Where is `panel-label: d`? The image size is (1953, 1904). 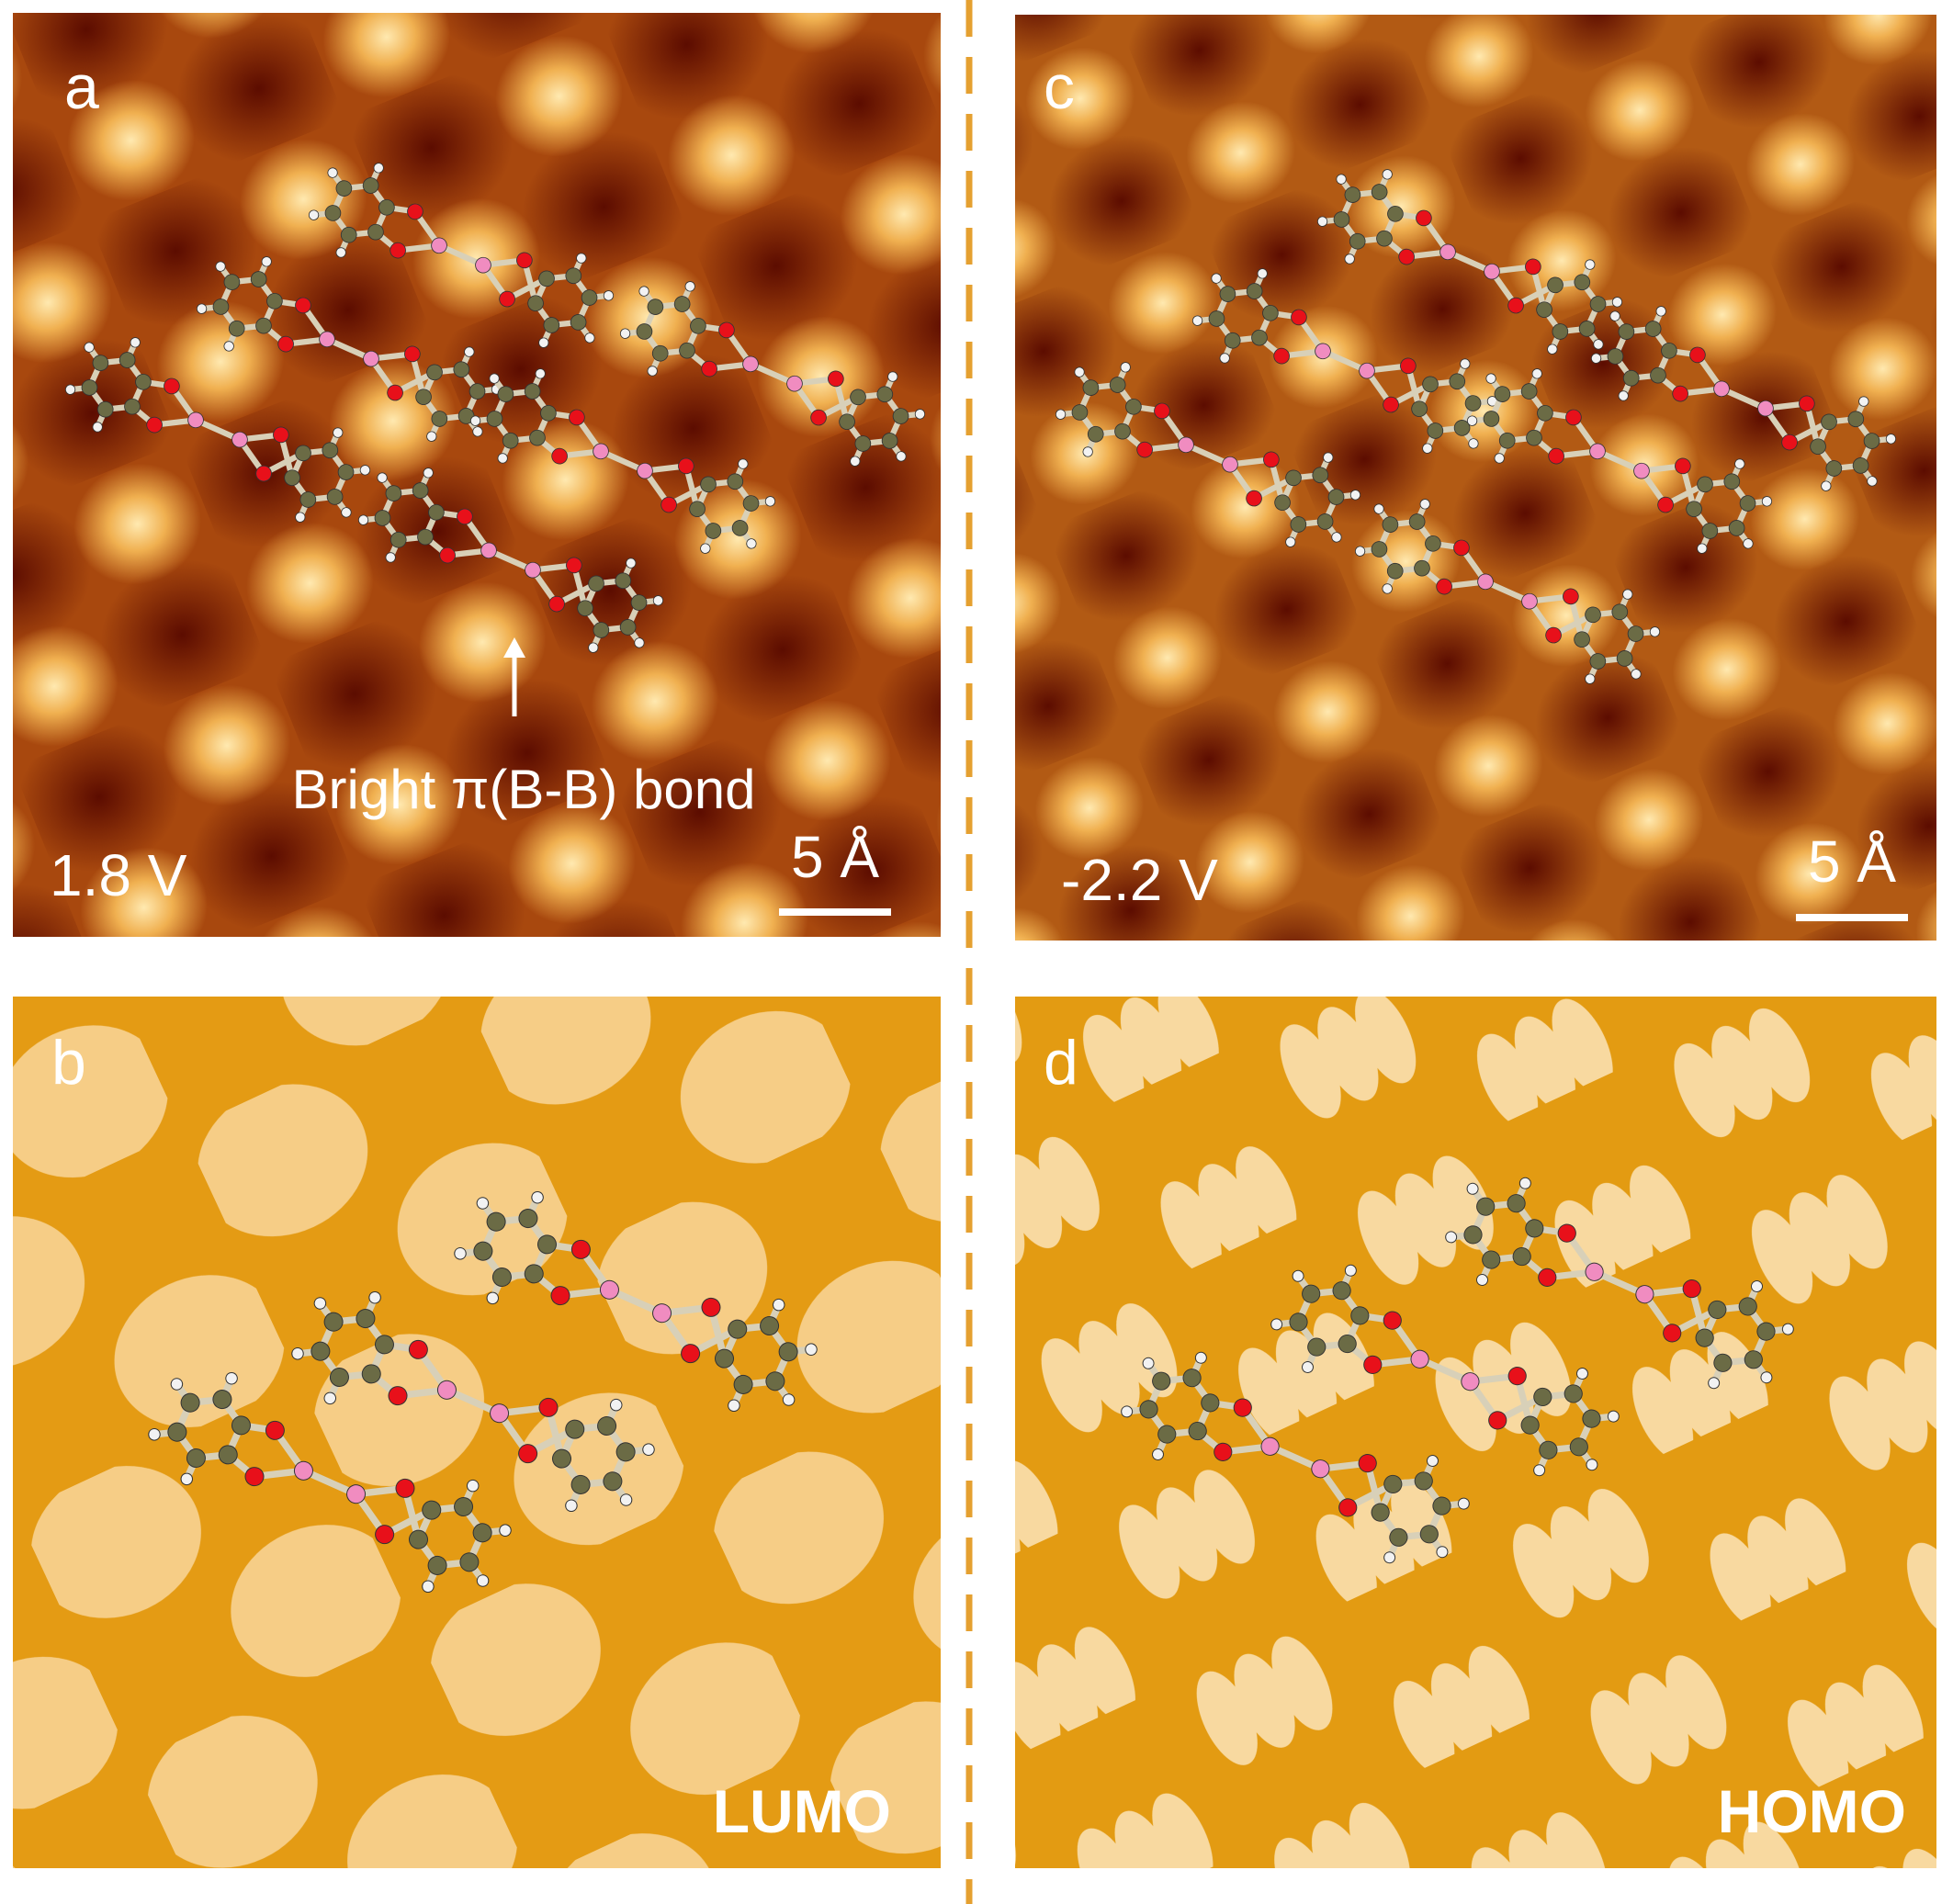 panel-label: d is located at coordinates (1061, 1063).